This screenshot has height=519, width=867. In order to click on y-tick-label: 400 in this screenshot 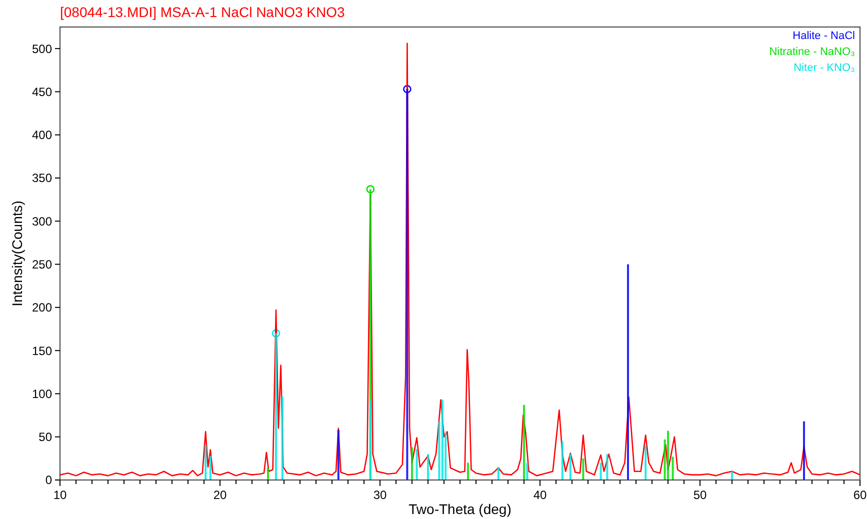, I will do `click(42, 135)`.